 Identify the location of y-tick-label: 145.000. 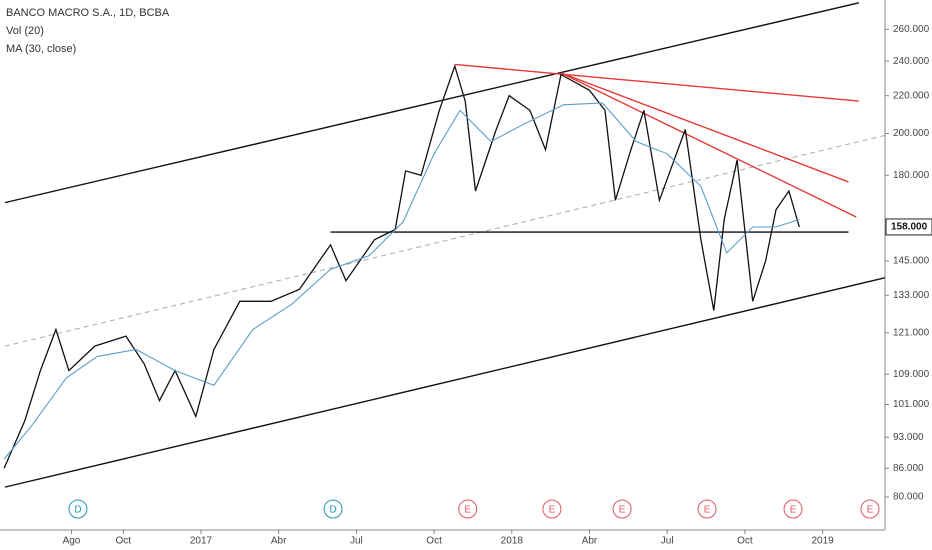
(911, 261).